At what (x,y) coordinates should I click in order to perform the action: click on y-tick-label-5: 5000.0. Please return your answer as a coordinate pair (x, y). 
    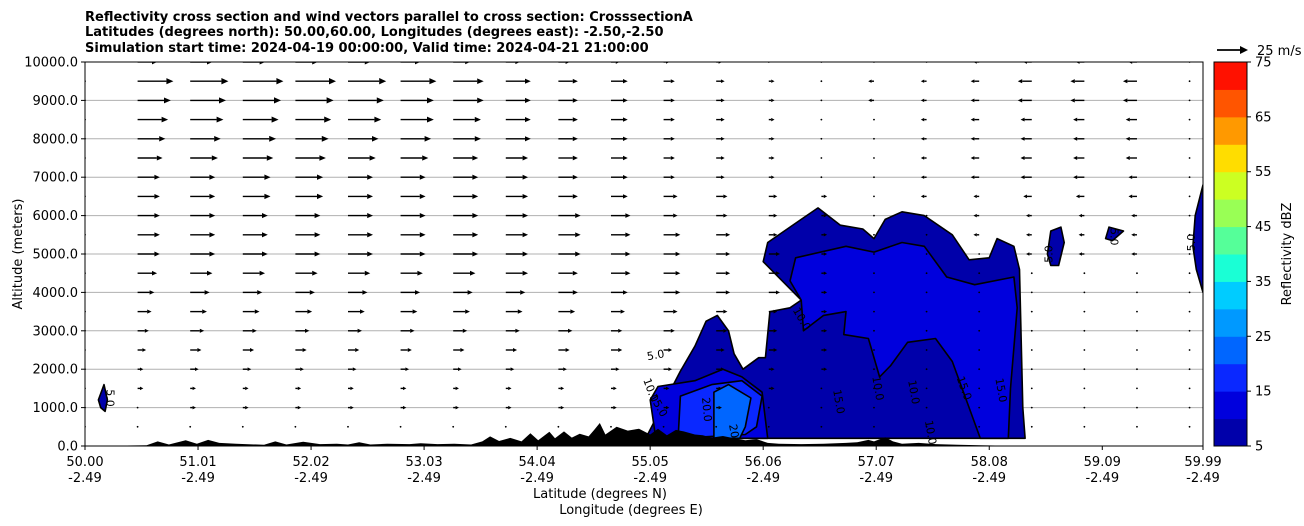
    Looking at the image, I should click on (56, 255).